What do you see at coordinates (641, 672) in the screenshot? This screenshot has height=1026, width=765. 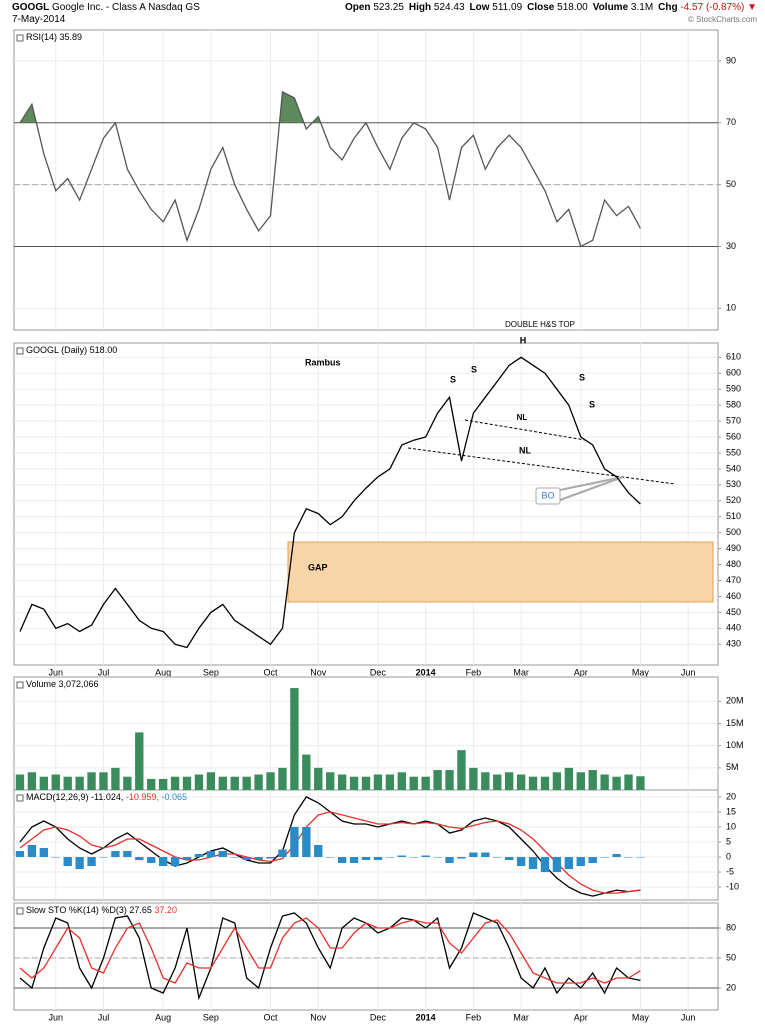 I see `x-tick-label: May` at bounding box center [641, 672].